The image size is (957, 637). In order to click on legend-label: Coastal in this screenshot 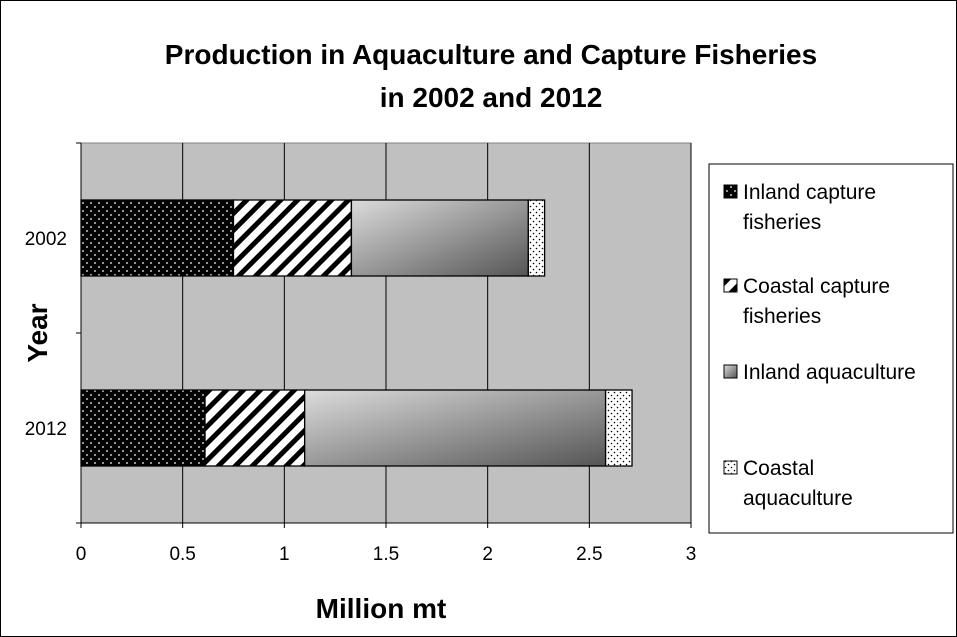, I will do `click(778, 468)`.